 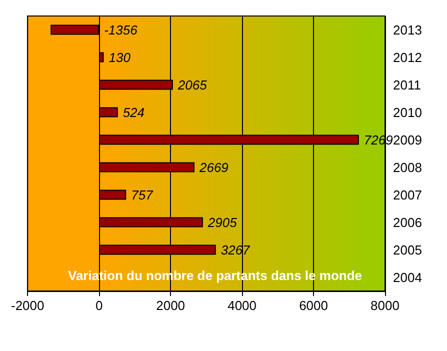 What do you see at coordinates (407, 277) in the screenshot?
I see `y-tick-label: 2004` at bounding box center [407, 277].